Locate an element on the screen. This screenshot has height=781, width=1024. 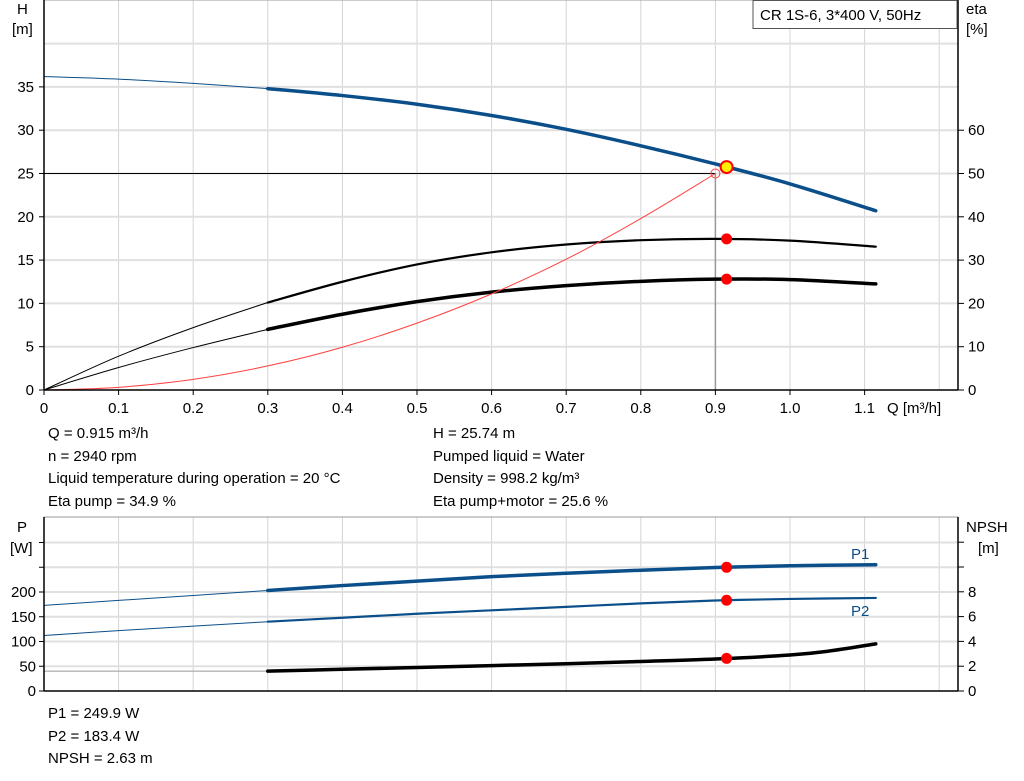
h-tick-label: 20 is located at coordinates (25, 217).